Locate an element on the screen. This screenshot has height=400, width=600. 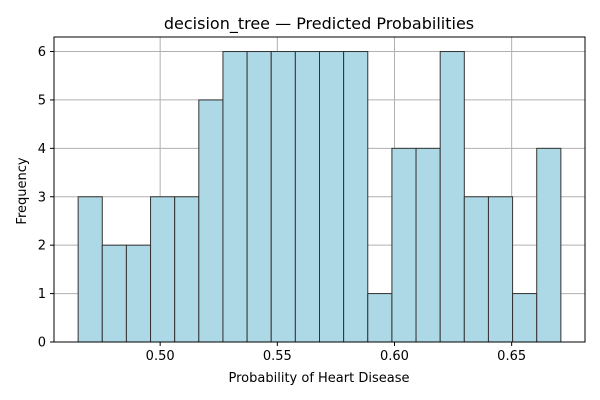
y-tick-label: 3 is located at coordinates (42, 197).